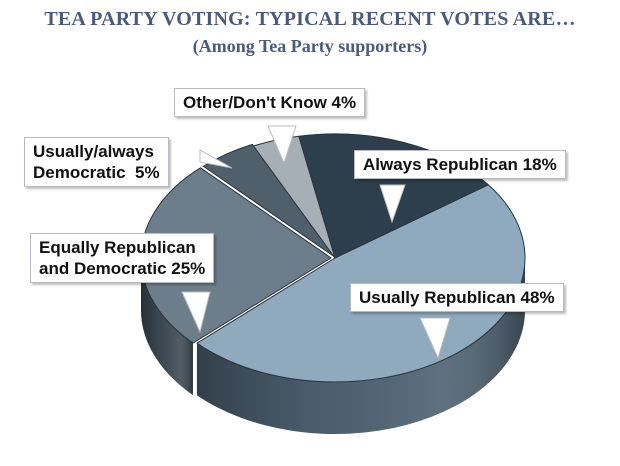 Image resolution: width=620 pixels, height=466 pixels. I want to click on label-always-republican: Always Republican 18%, so click(460, 164).